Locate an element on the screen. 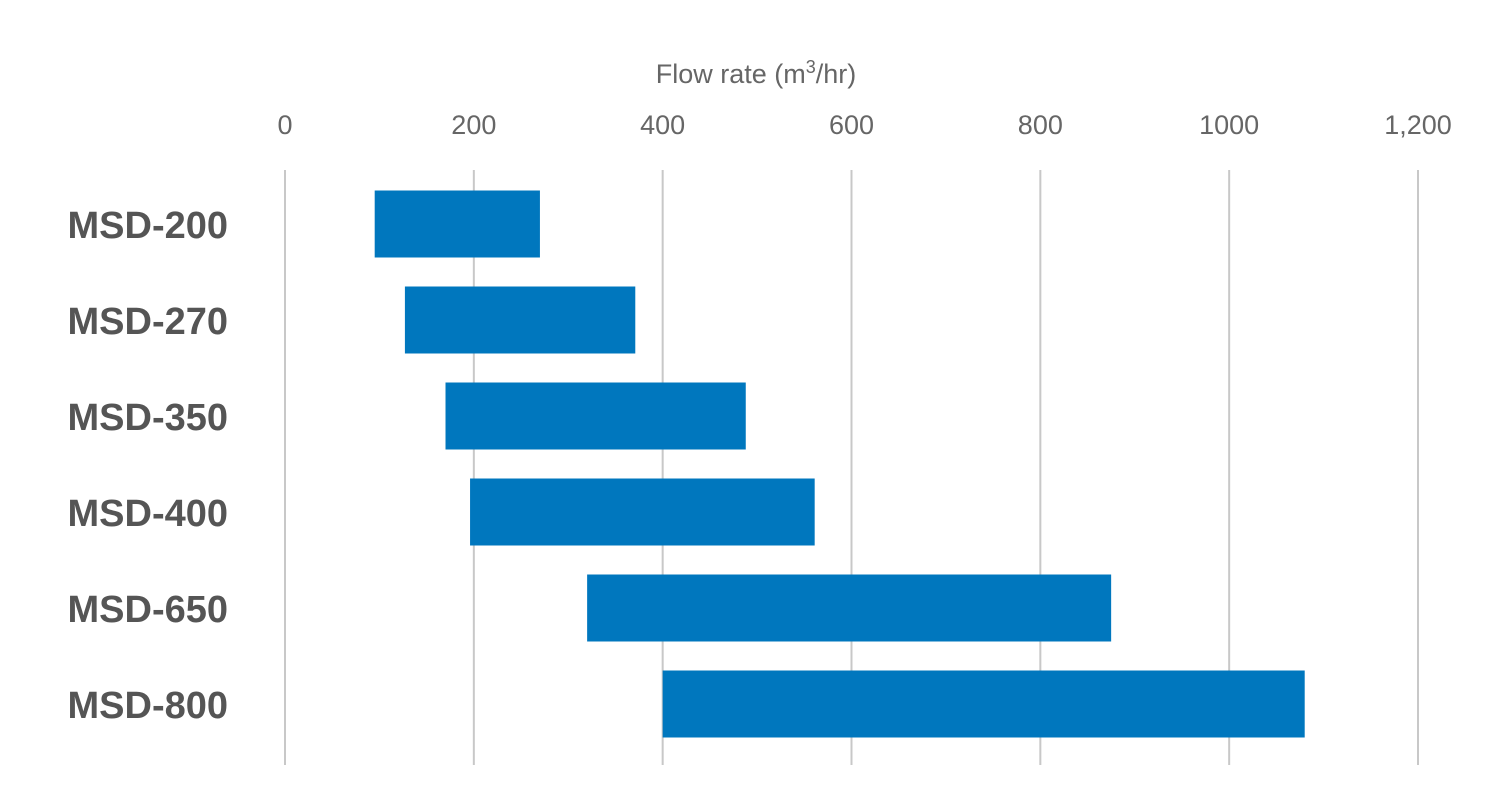  x-tick-label: 600 is located at coordinates (851, 125).